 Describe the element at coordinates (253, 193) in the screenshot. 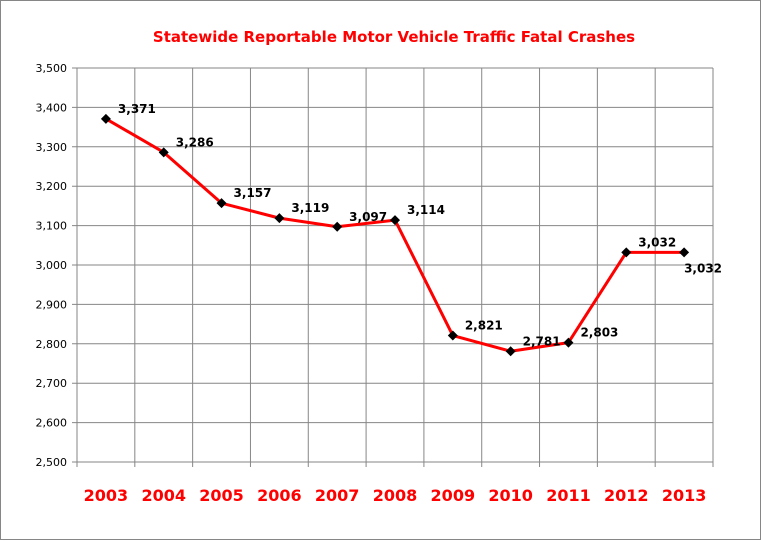

I see `data-label: 3,157` at that location.